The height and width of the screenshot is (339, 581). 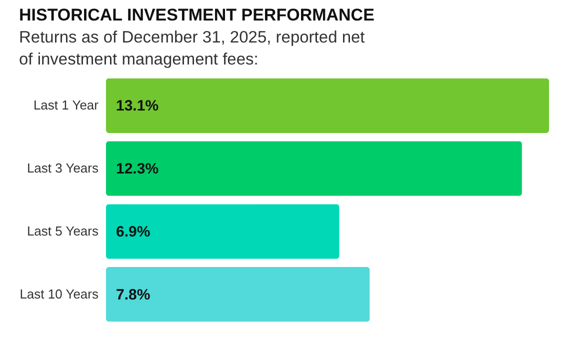 What do you see at coordinates (133, 295) in the screenshot?
I see `data-label: 7.8%` at bounding box center [133, 295].